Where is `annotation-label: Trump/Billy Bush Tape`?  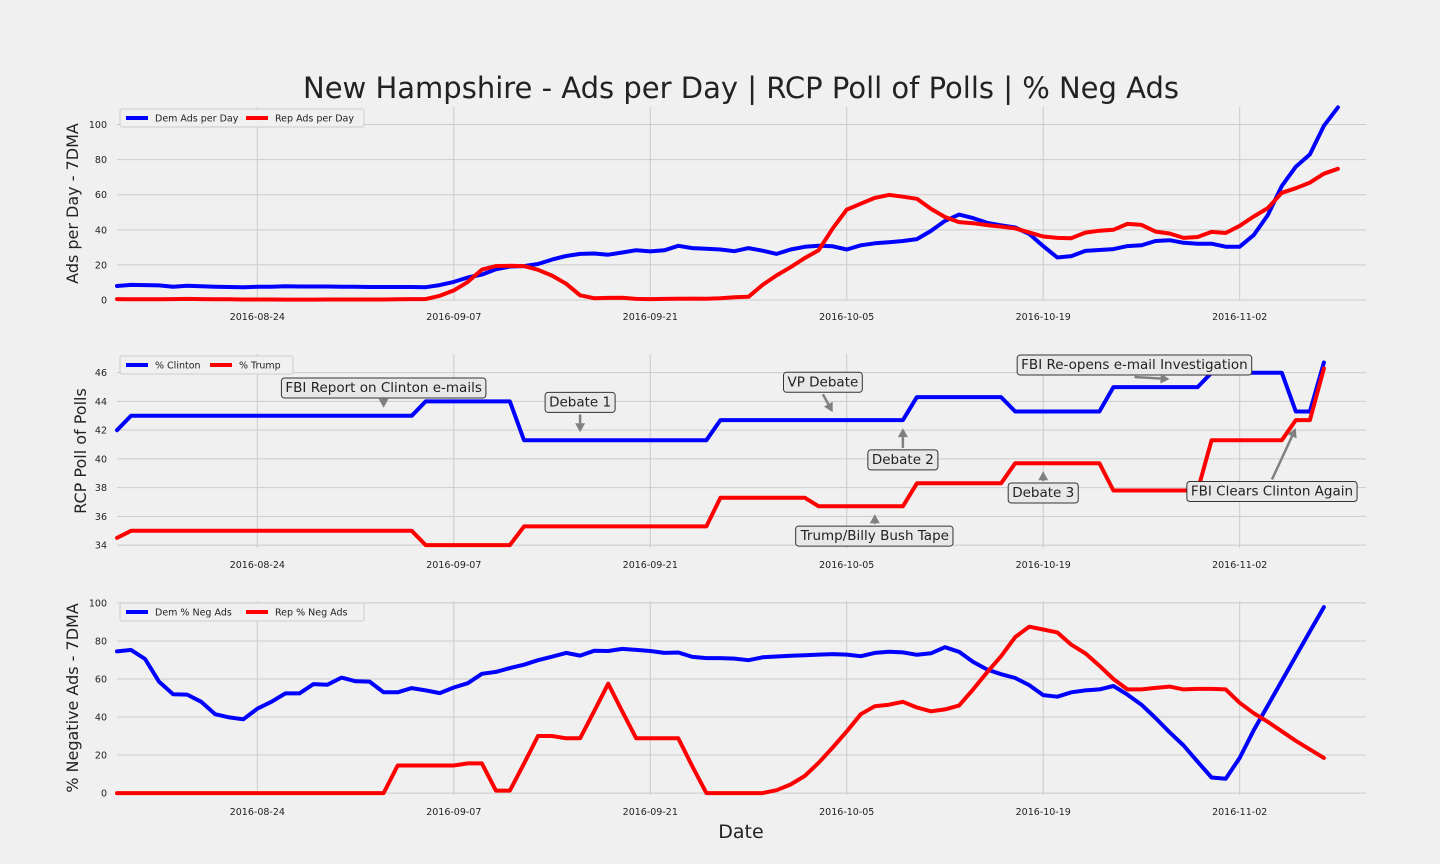
annotation-label: Trump/Billy Bush Tape is located at coordinates (874, 536).